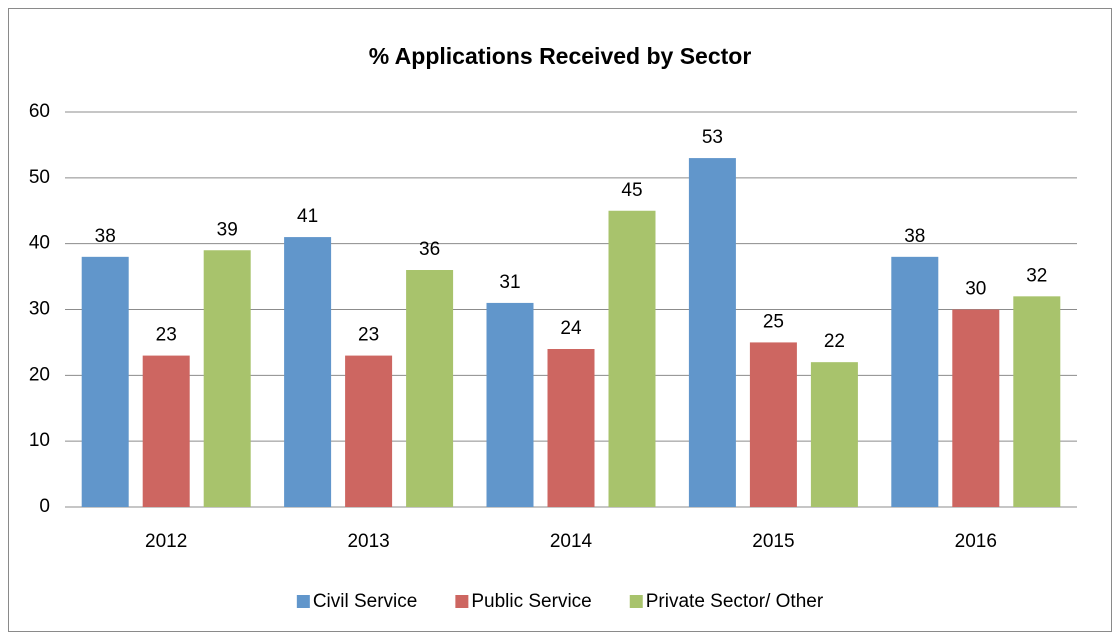 The width and height of the screenshot is (1120, 640). Describe the element at coordinates (571, 328) in the screenshot. I see `data-label: 24` at that location.